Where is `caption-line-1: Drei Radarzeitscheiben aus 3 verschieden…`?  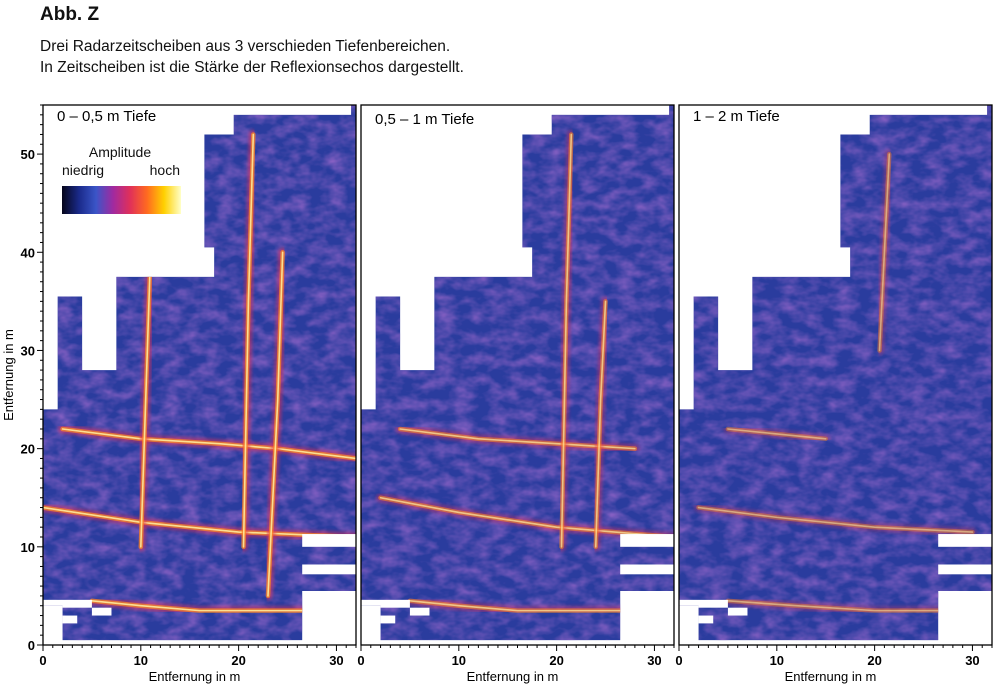 caption-line-1: Drei Radarzeitscheiben aus 3 verschieden… is located at coordinates (245, 46).